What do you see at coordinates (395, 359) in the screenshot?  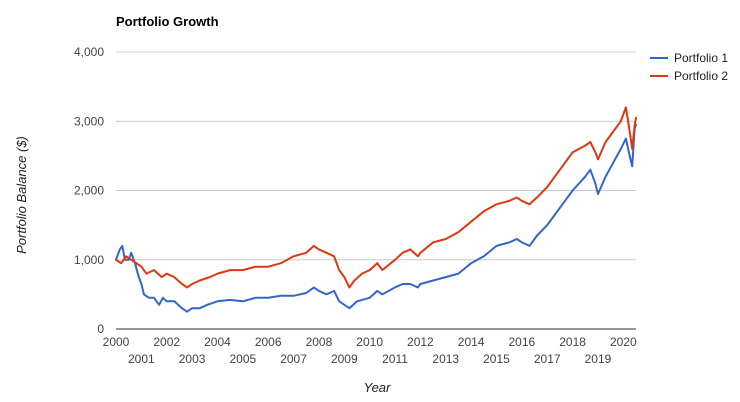 I see `x-tick-label: 2011` at bounding box center [395, 359].